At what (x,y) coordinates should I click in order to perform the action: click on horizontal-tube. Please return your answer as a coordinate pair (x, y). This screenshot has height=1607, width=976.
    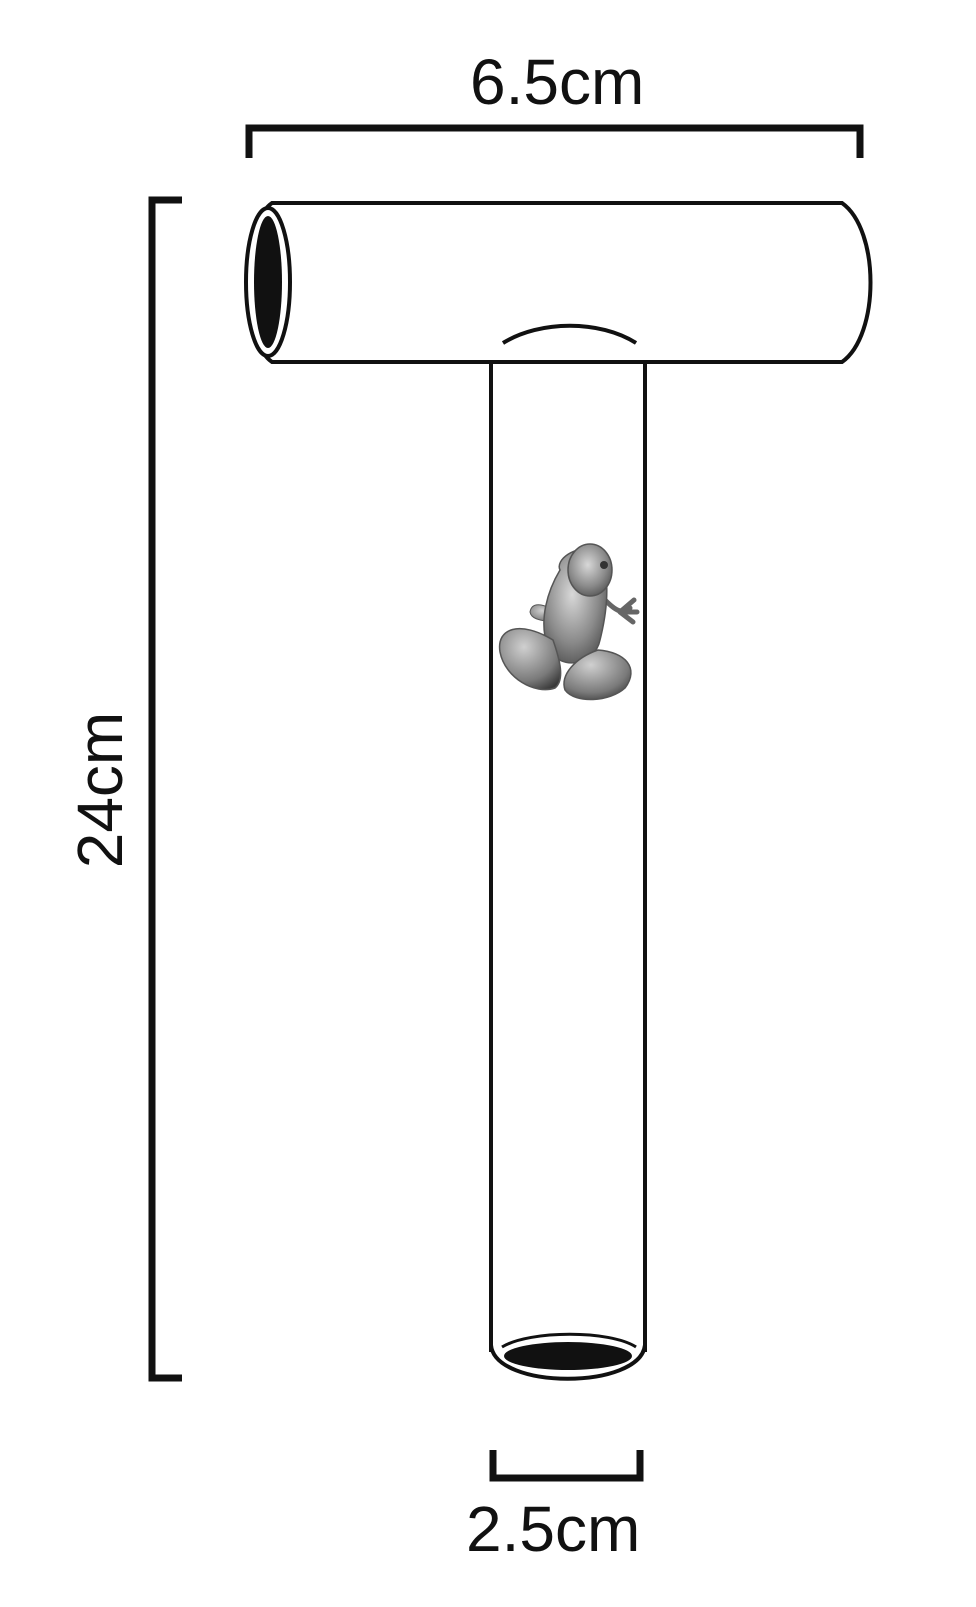
    Looking at the image, I should click on (559, 282).